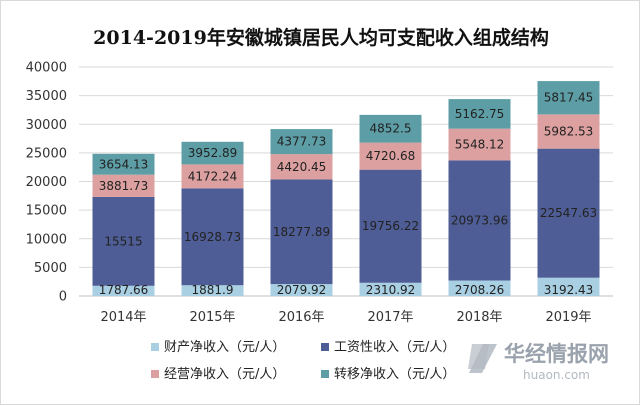  Describe the element at coordinates (46, 125) in the screenshot. I see `y-tick-label: 30000` at that location.